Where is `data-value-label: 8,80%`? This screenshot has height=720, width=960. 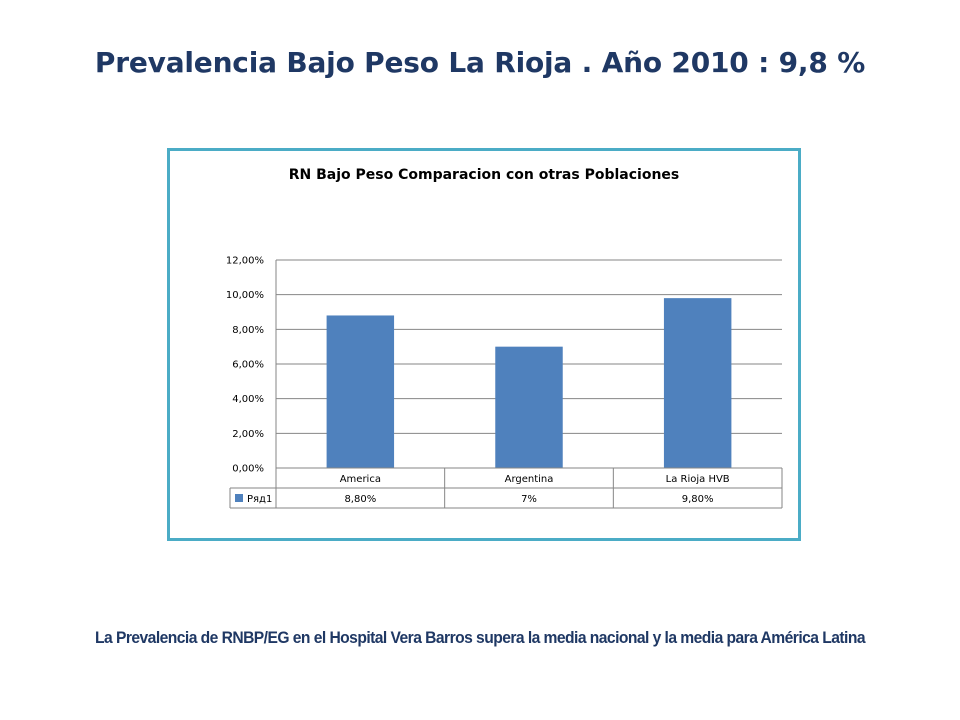 data-value-label: 8,80% is located at coordinates (360, 499).